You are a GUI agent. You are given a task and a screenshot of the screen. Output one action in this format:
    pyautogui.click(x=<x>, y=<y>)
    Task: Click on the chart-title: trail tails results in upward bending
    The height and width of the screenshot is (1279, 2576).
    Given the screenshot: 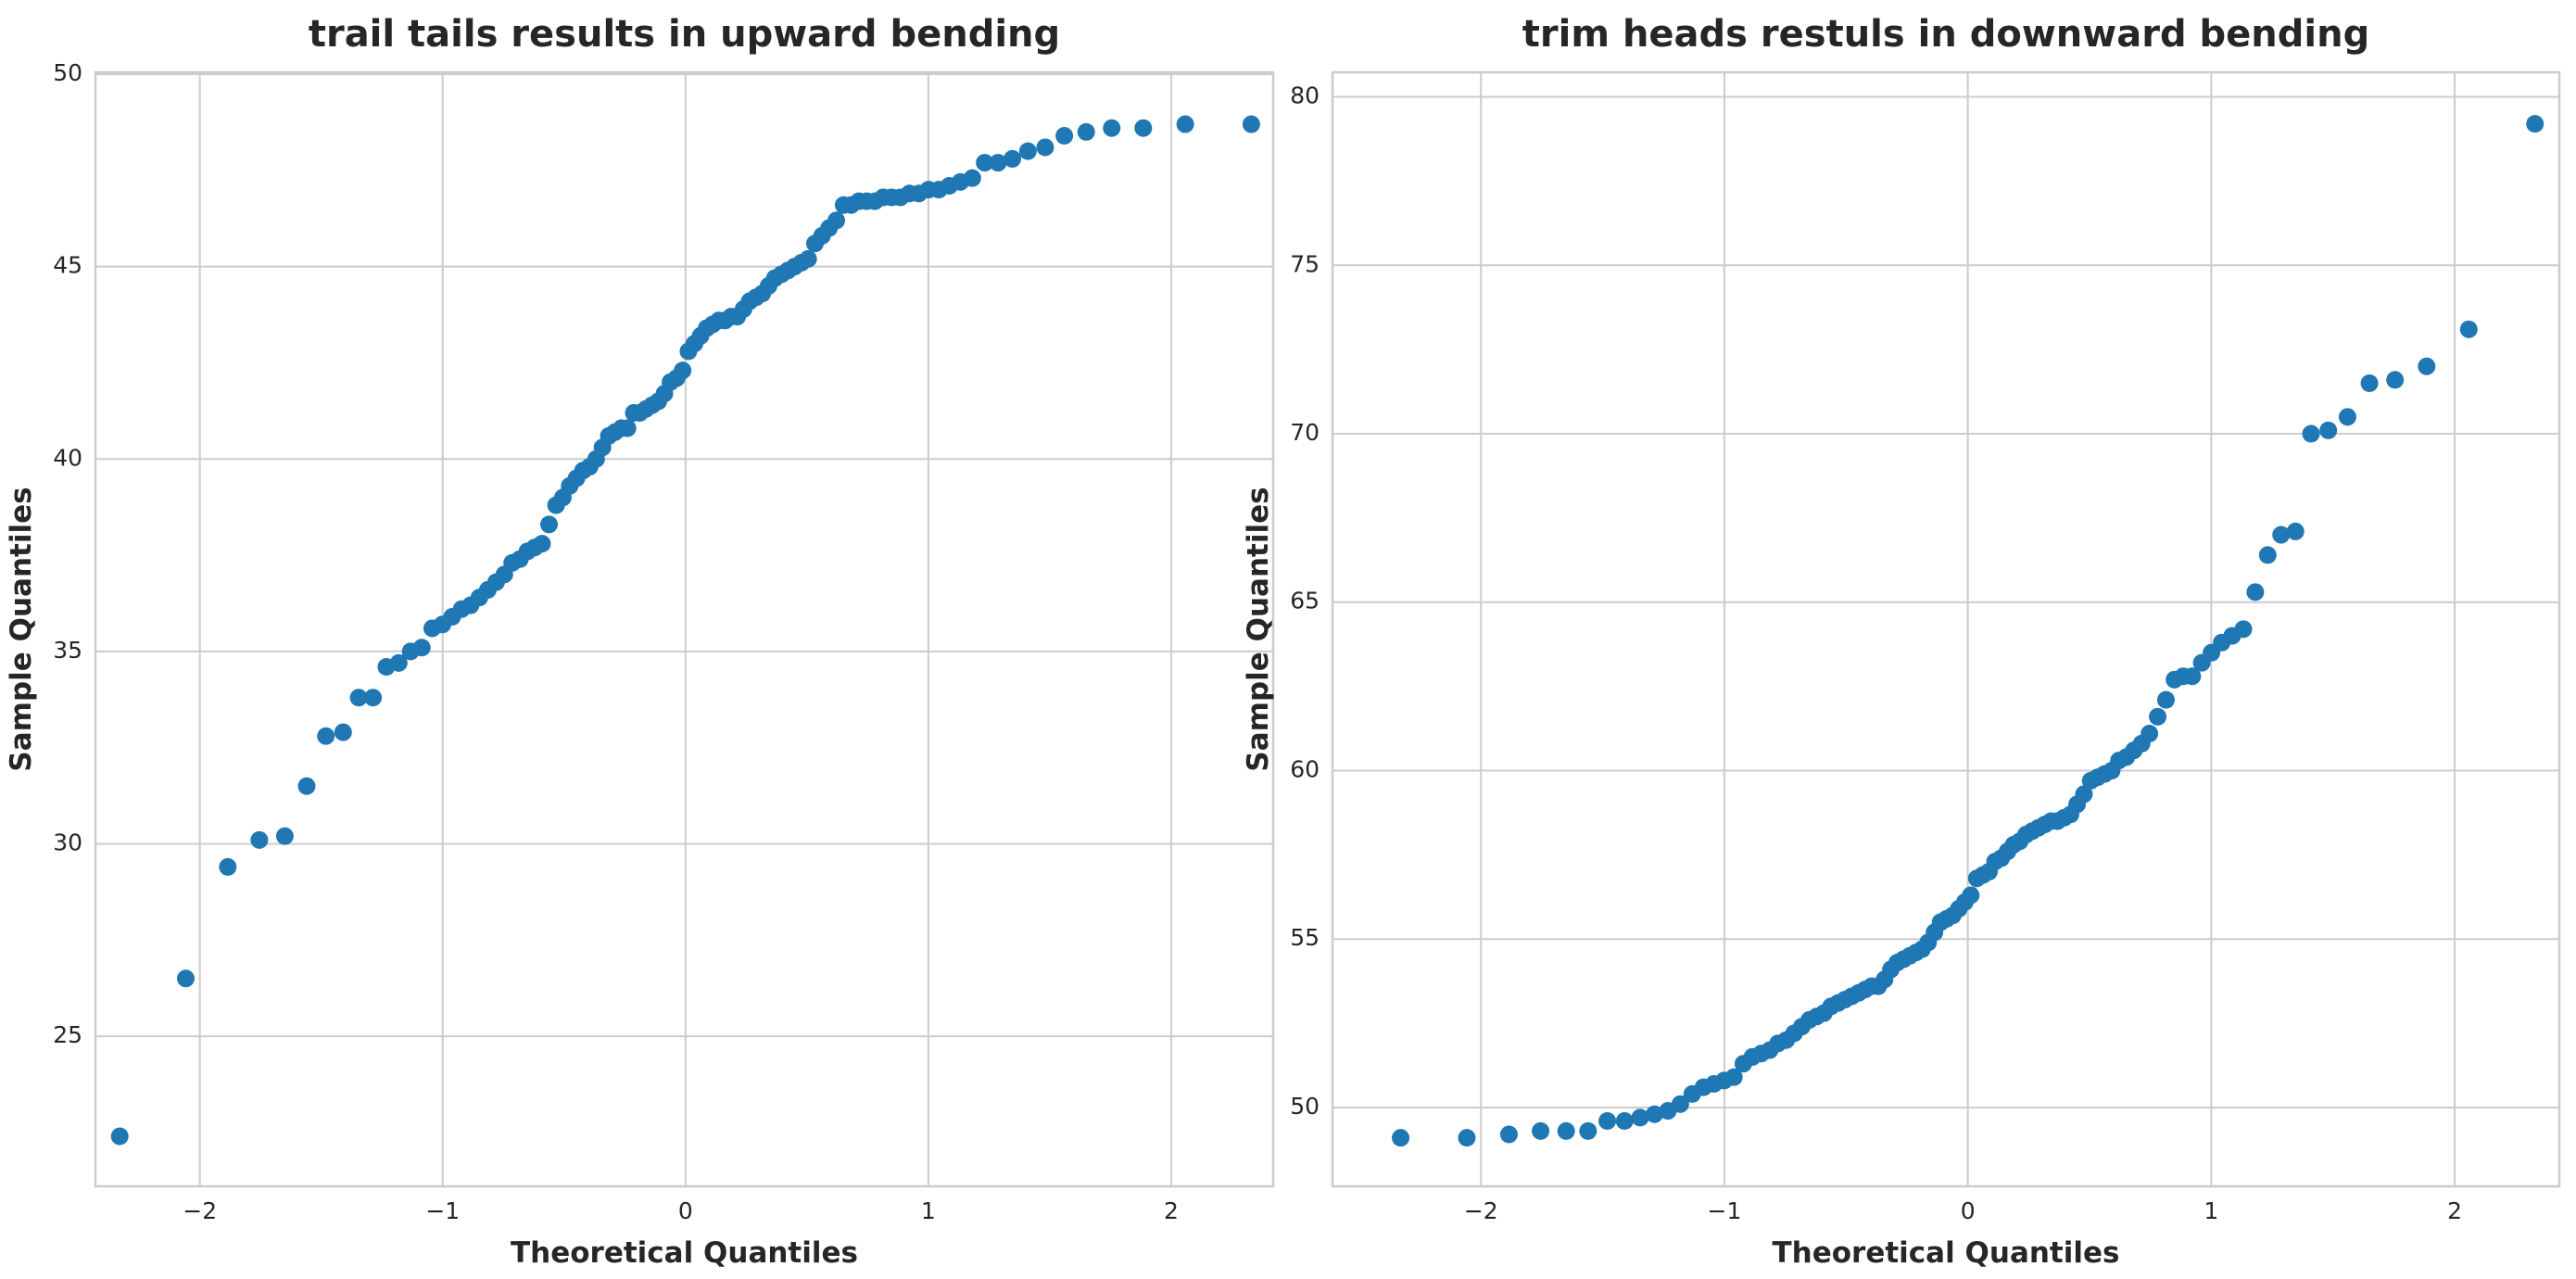 What is the action you would take?
    pyautogui.click(x=685, y=34)
    